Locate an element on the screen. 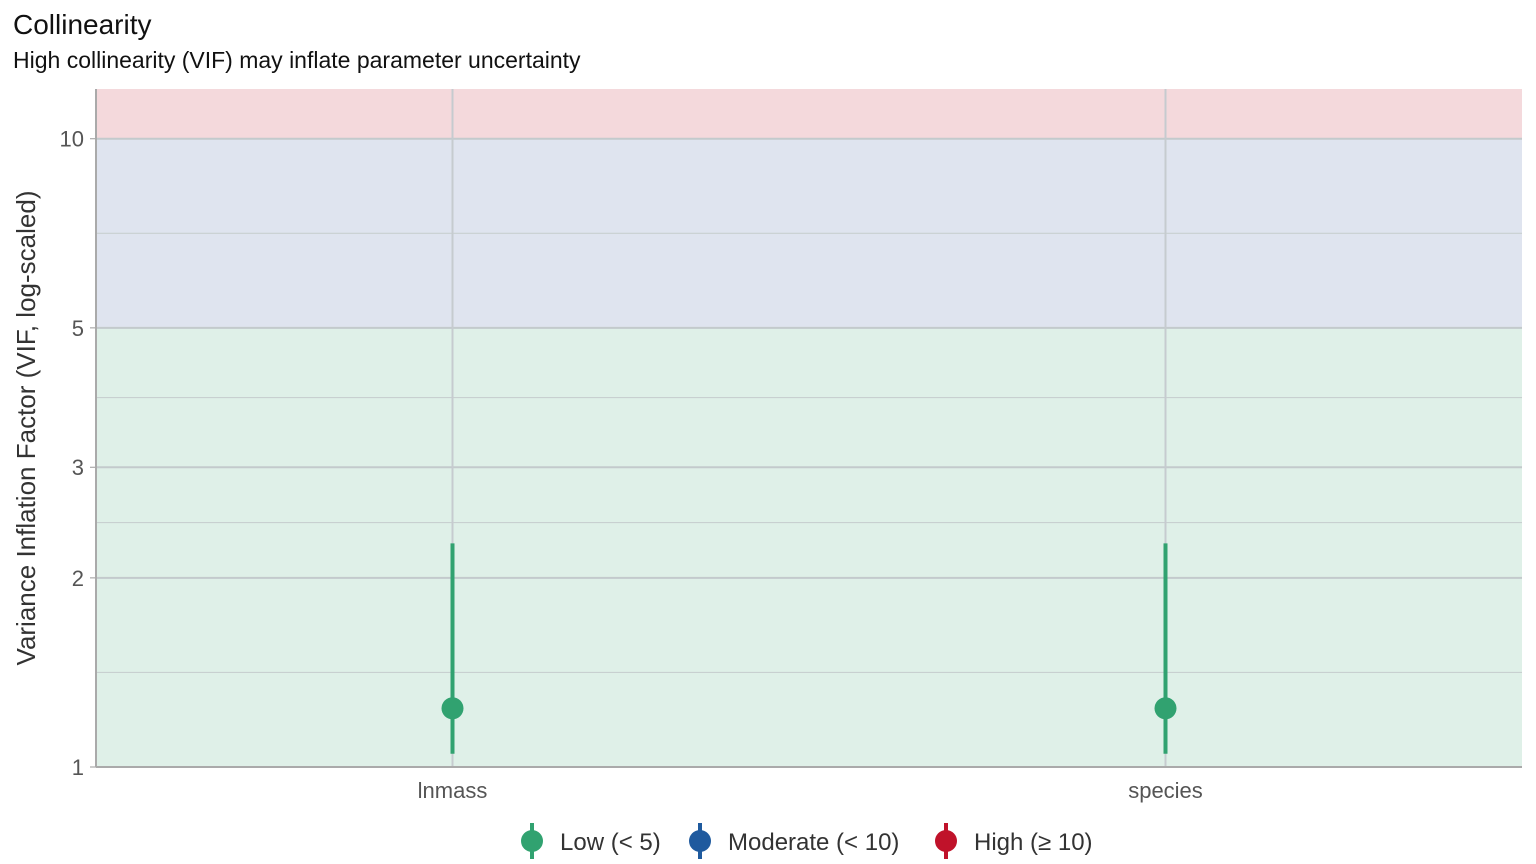 The height and width of the screenshot is (864, 1536). y-tick-label: 1 is located at coordinates (78, 767).